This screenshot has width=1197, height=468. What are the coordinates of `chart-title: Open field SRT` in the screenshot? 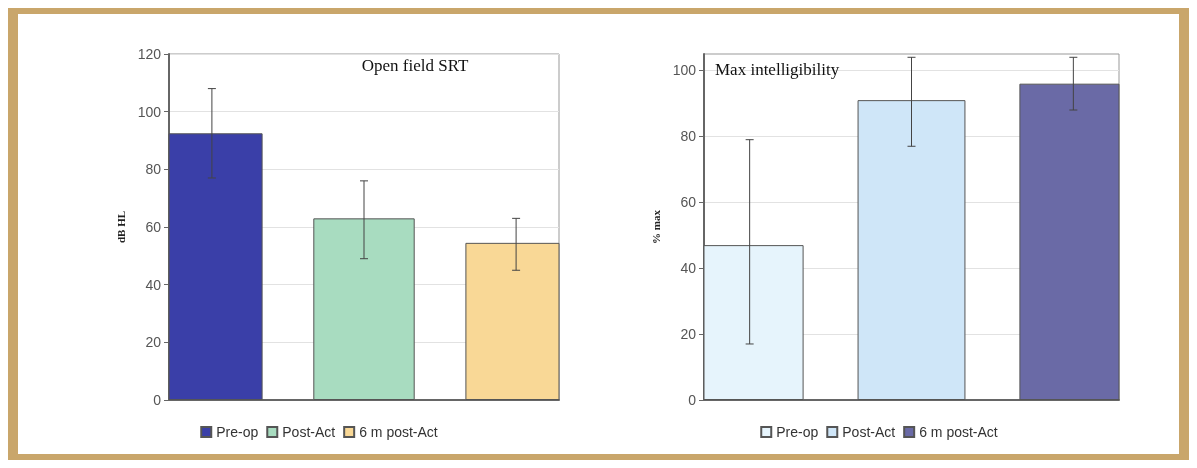 It's located at (415, 65).